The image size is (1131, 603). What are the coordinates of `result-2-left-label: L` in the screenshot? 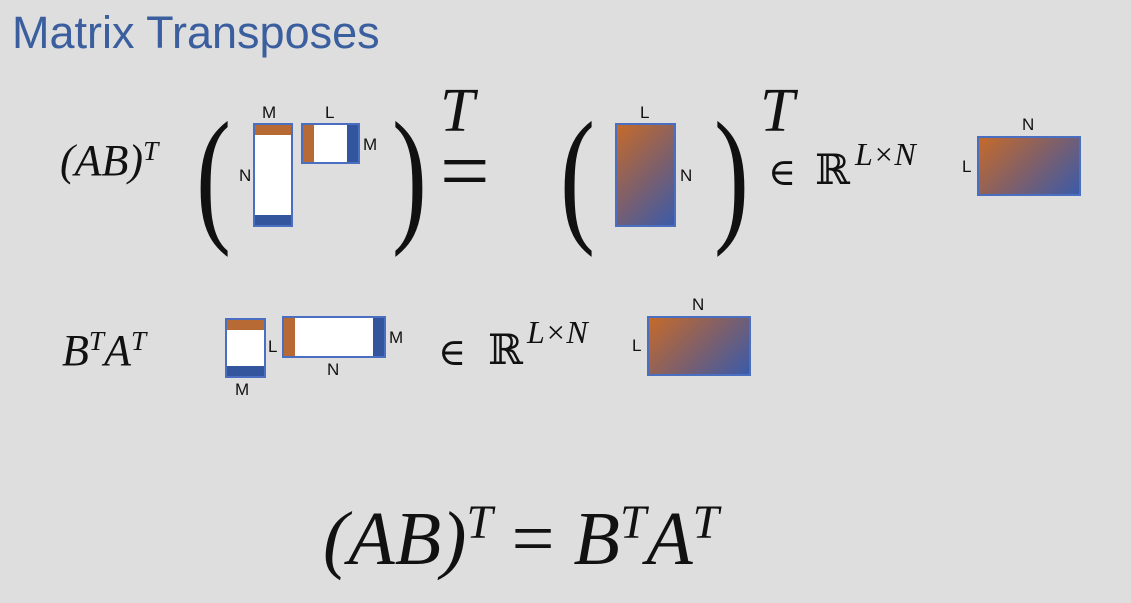 It's located at (637, 345).